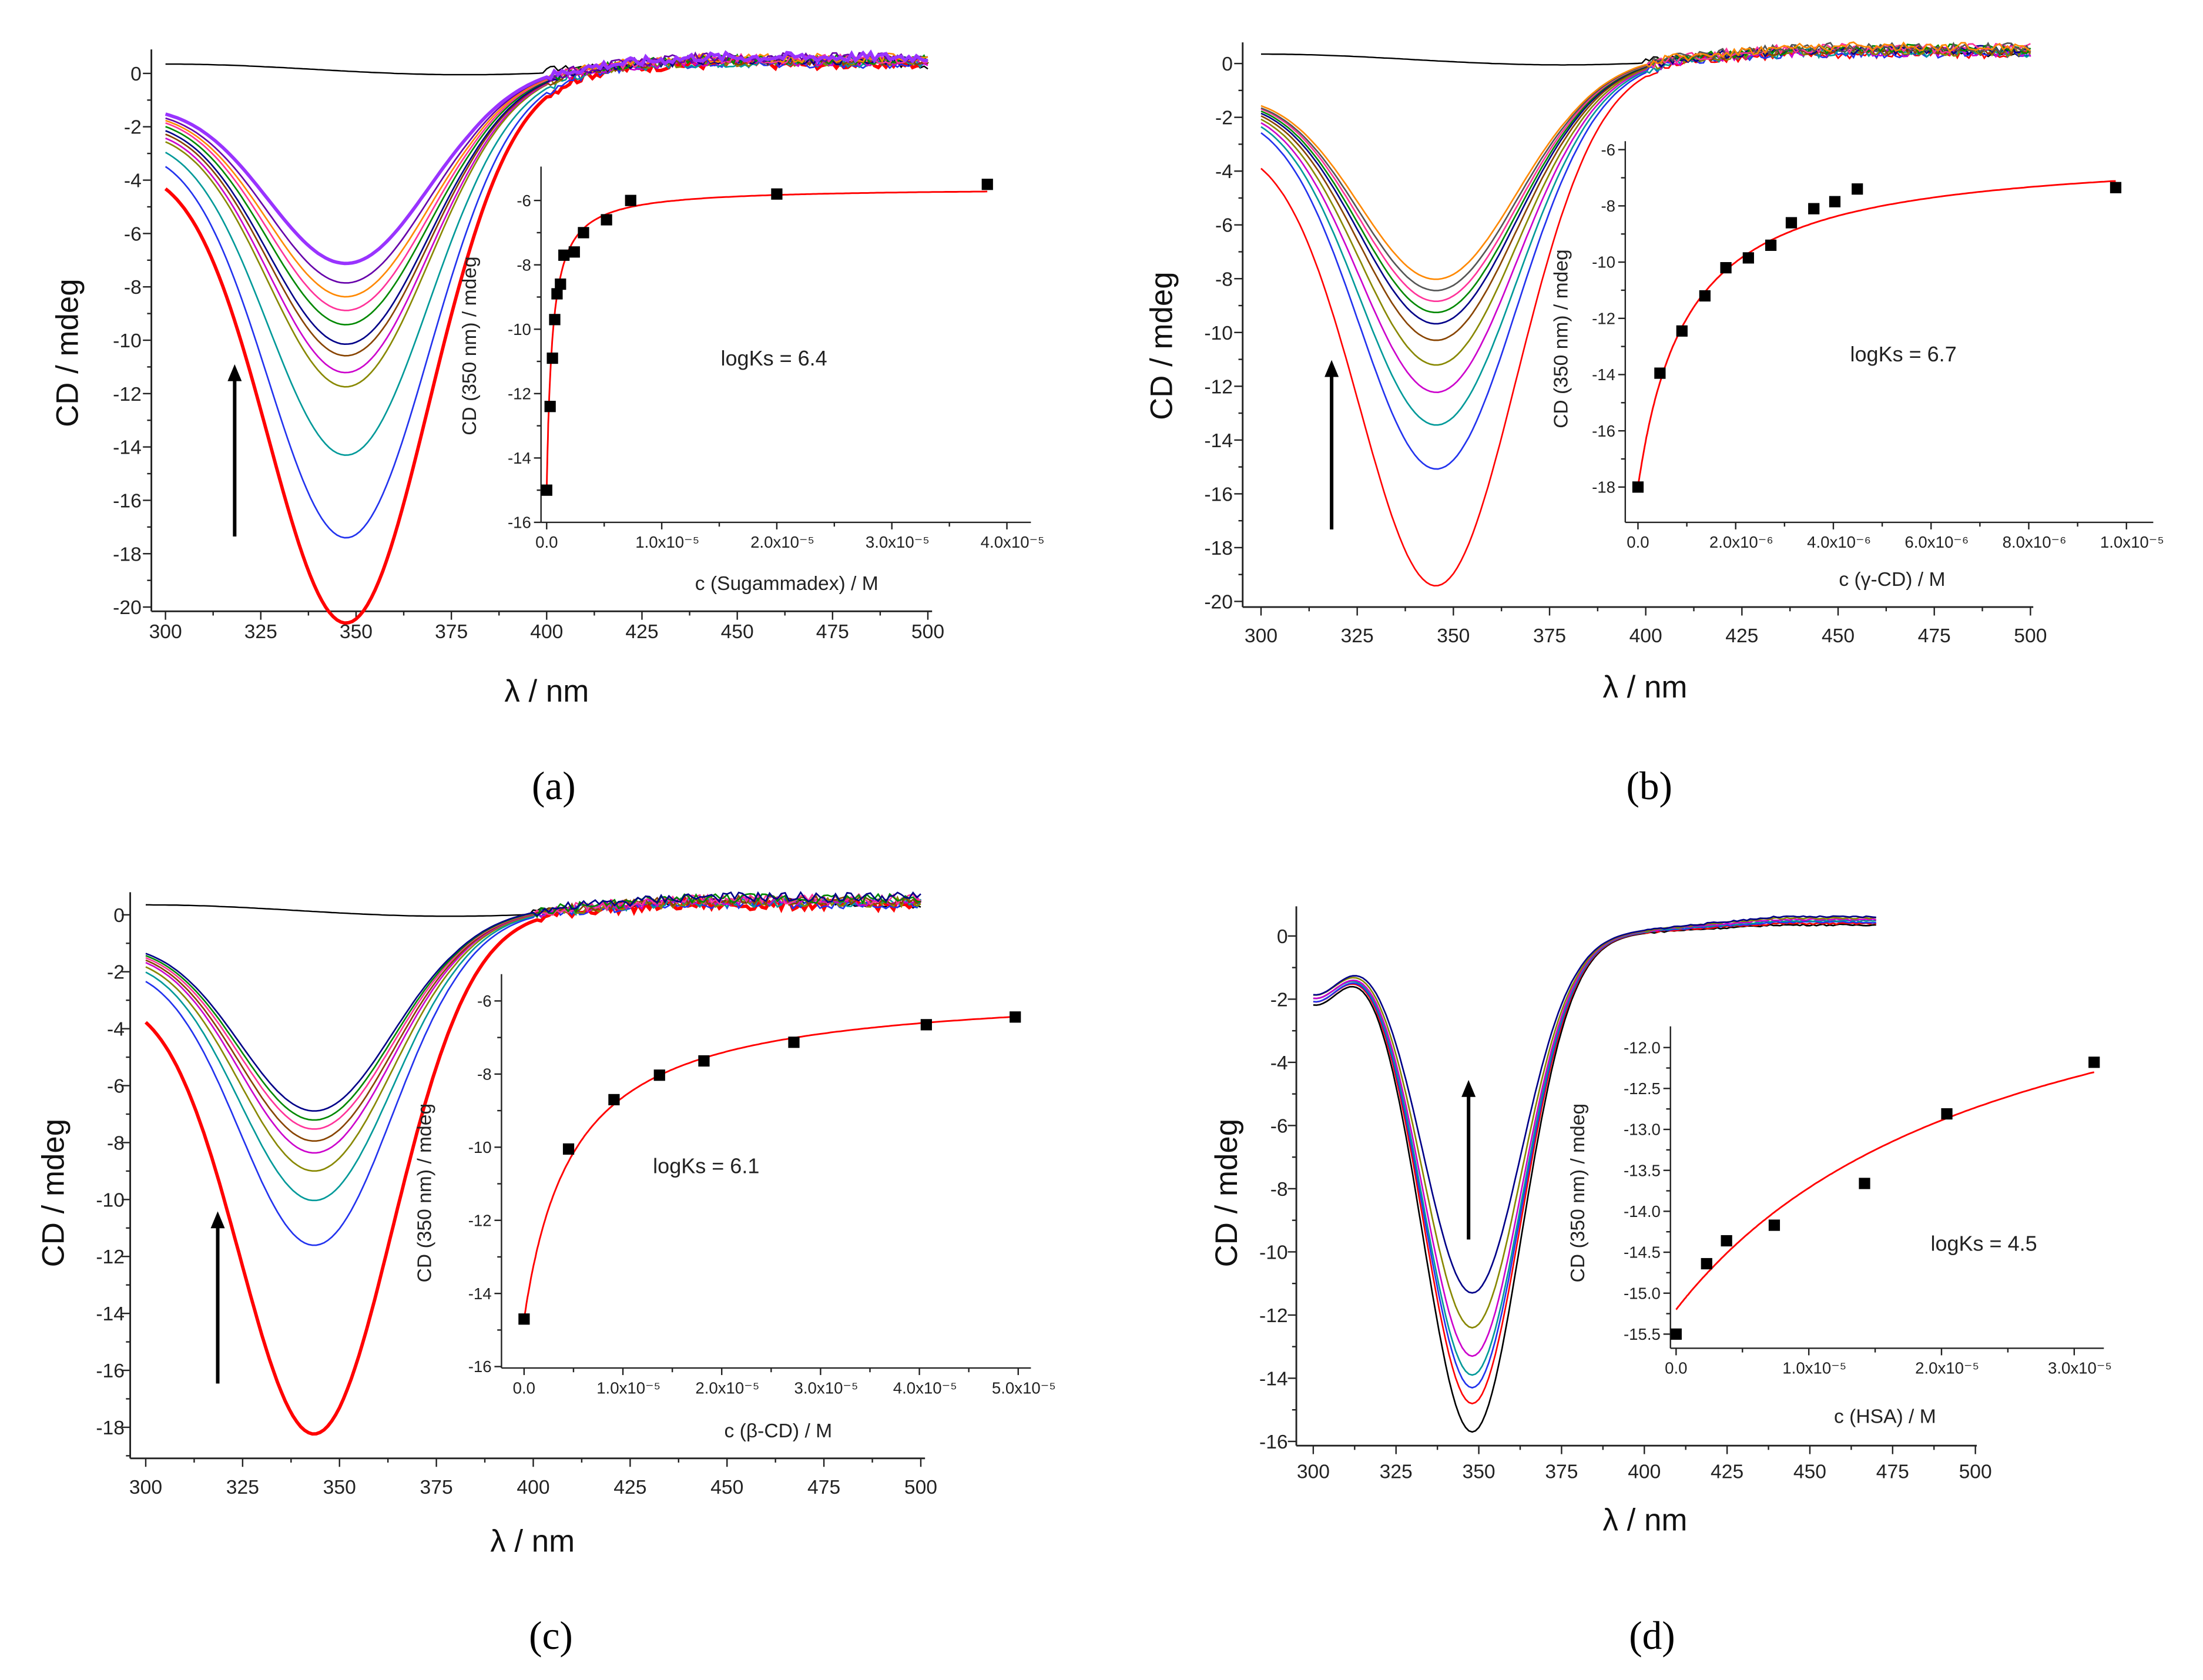 The width and height of the screenshot is (2203, 1680). Describe the element at coordinates (110, 1200) in the screenshot. I see `y-tick-label: -10` at that location.